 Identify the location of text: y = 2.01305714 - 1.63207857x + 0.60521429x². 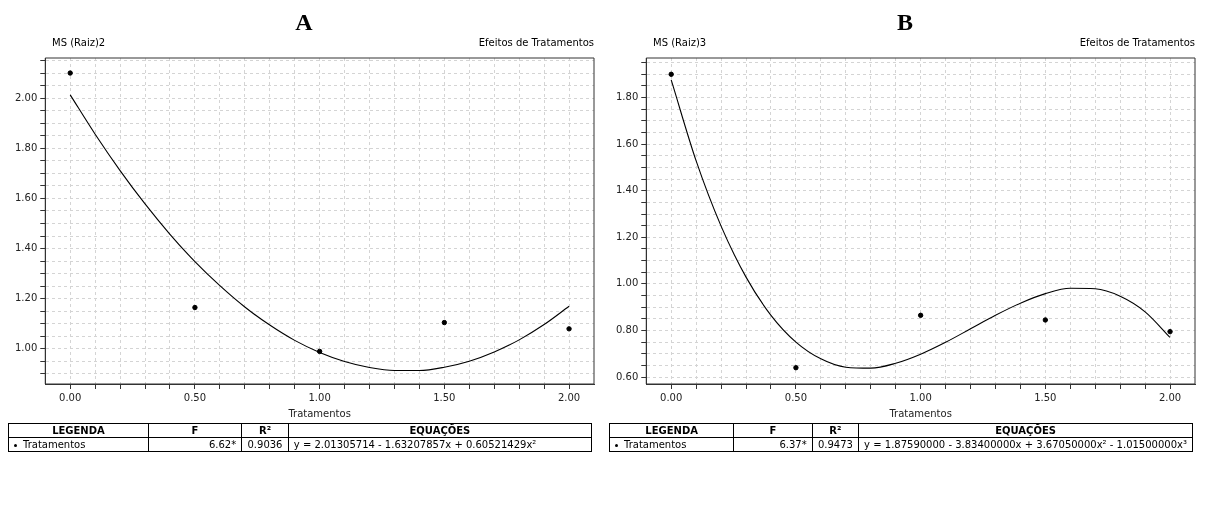
(440, 444).